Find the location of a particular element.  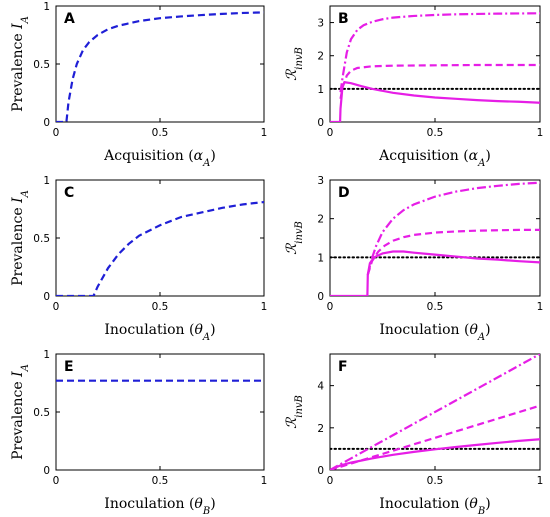

y-tick-label: 4 is located at coordinates (320, 387).